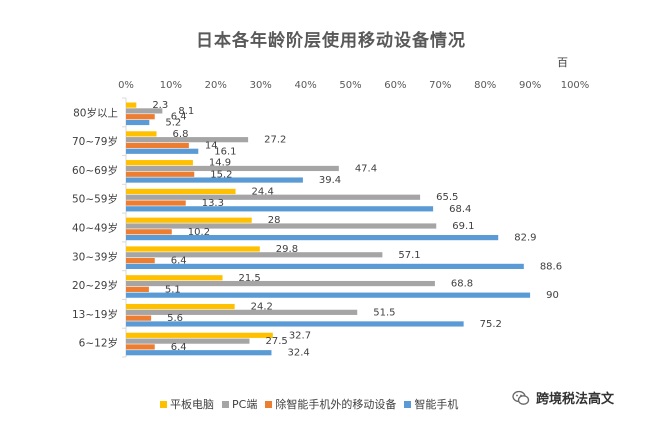 This screenshot has width=662, height=424. Describe the element at coordinates (440, 85) in the screenshot. I see `x-tick-label: 70%` at that location.